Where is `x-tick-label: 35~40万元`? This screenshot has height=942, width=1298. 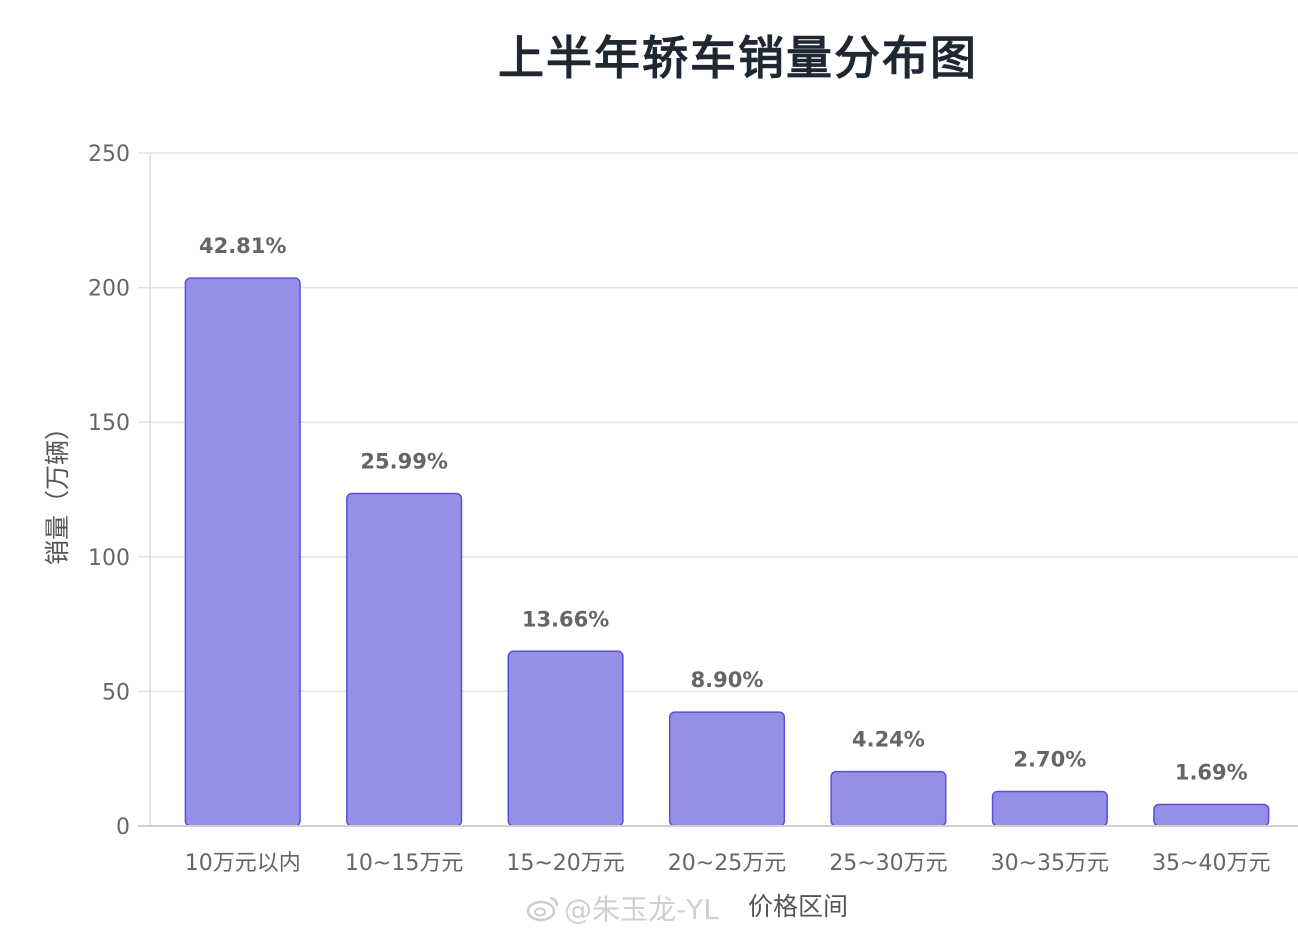
x-tick-label: 35~40万元 is located at coordinates (1211, 863).